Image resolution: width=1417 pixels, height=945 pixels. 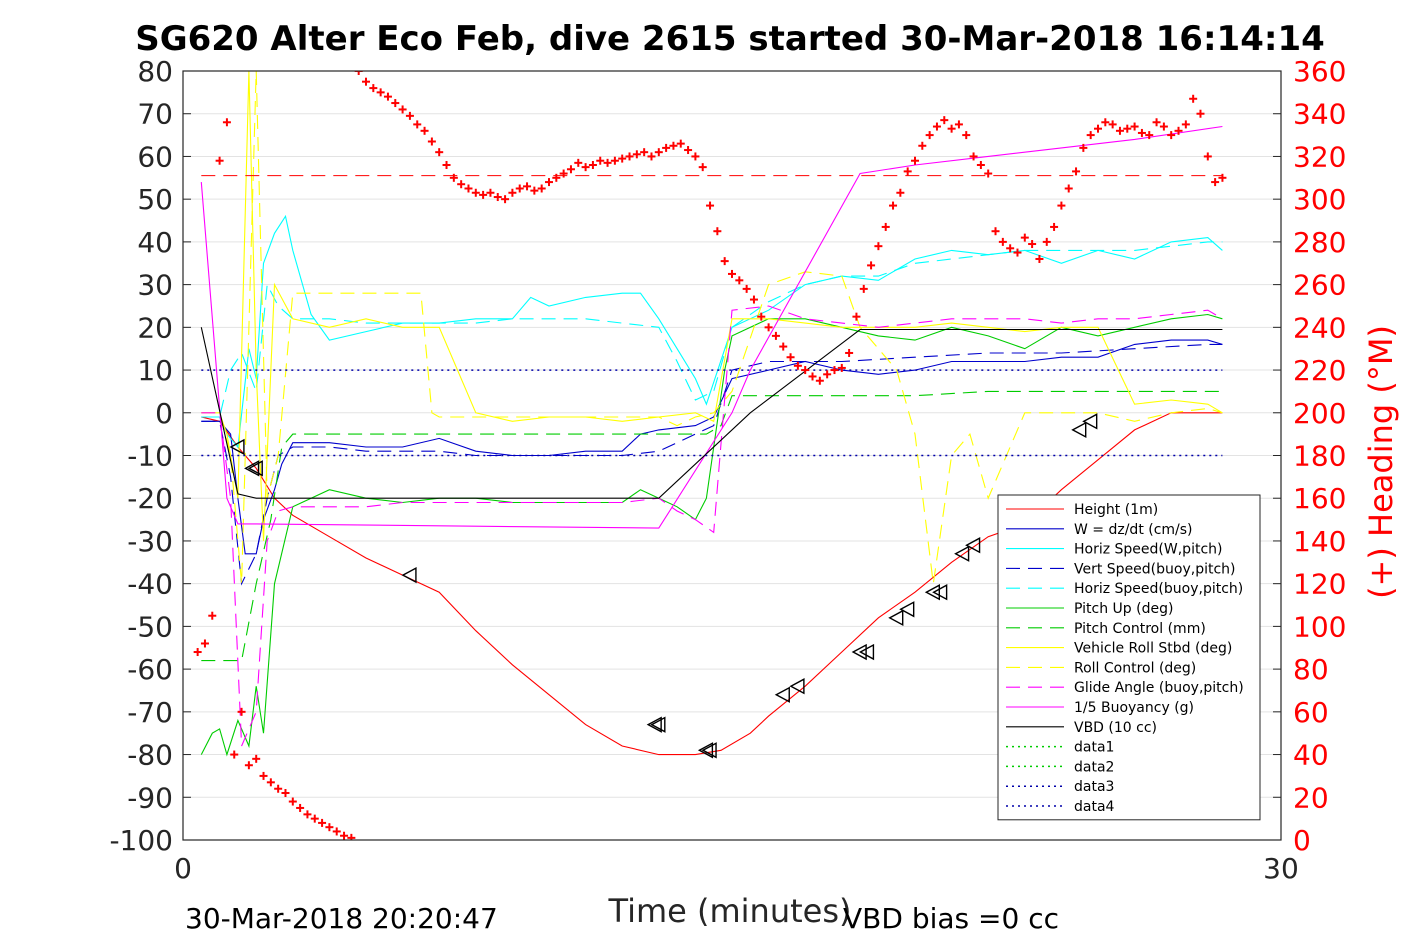 I want to click on footer-vbd-bias: VBD bias =0 cc, so click(x=951, y=918).